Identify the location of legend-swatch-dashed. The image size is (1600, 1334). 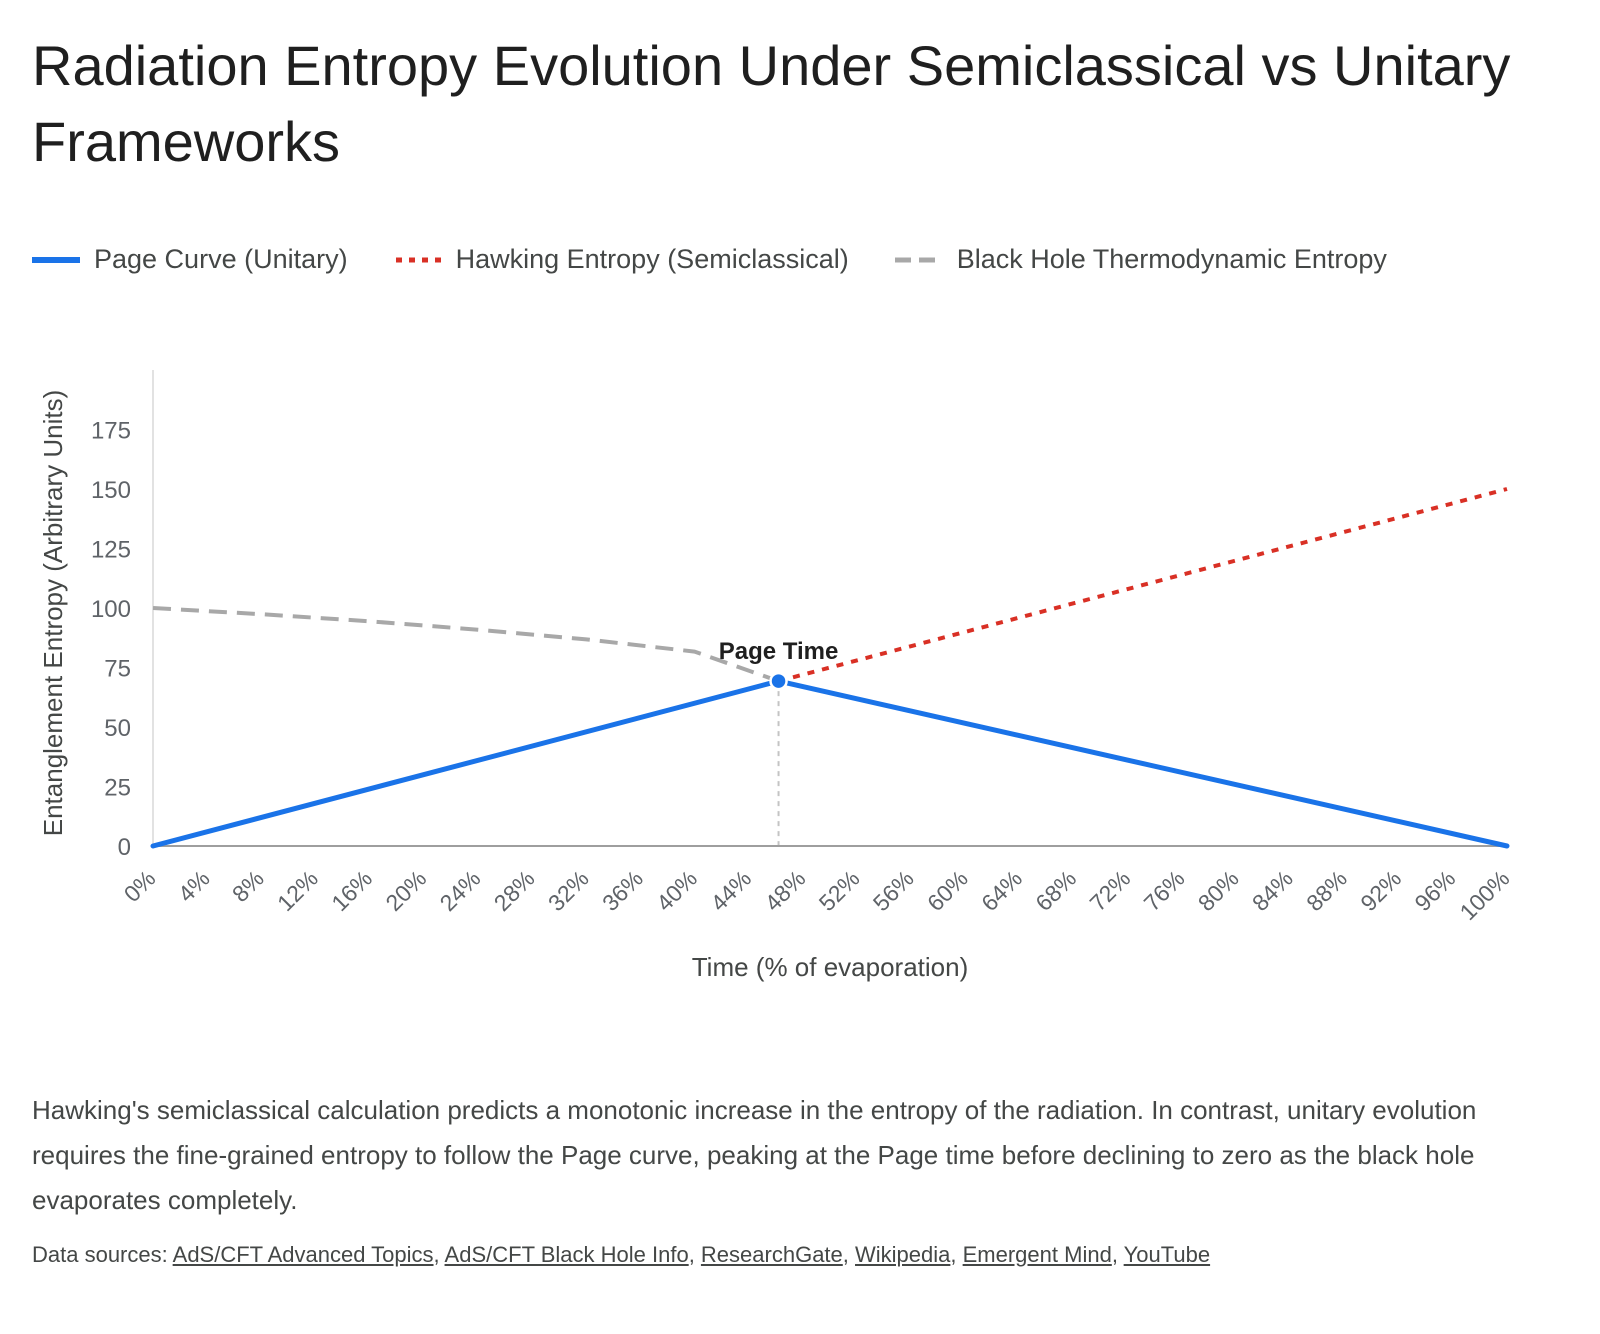
(918, 259).